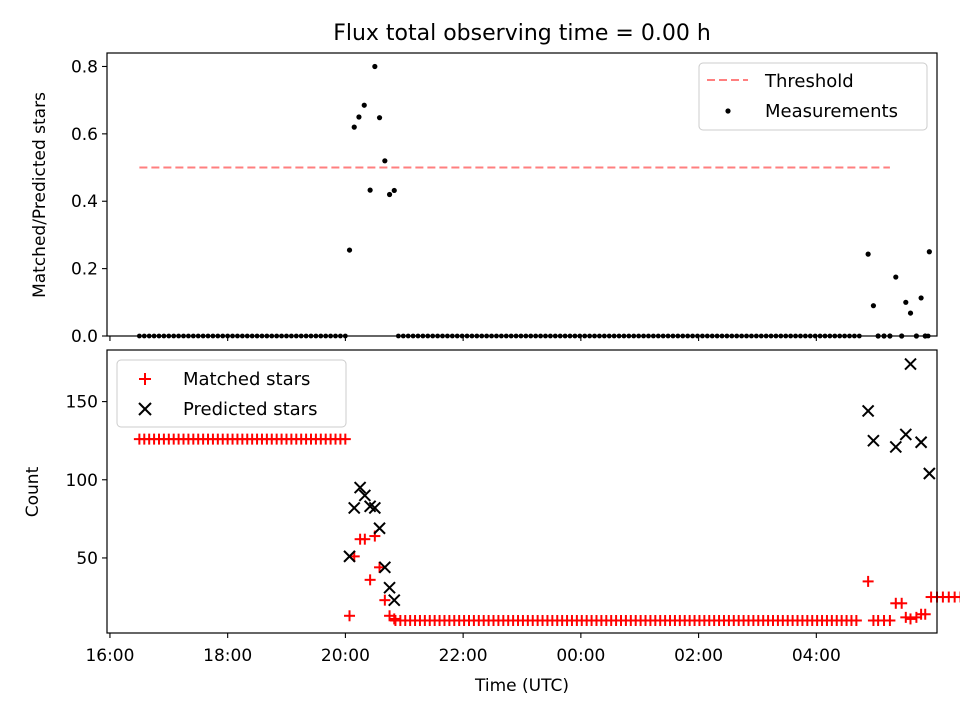  I want to click on x-tick-label: 22:00, so click(463, 656).